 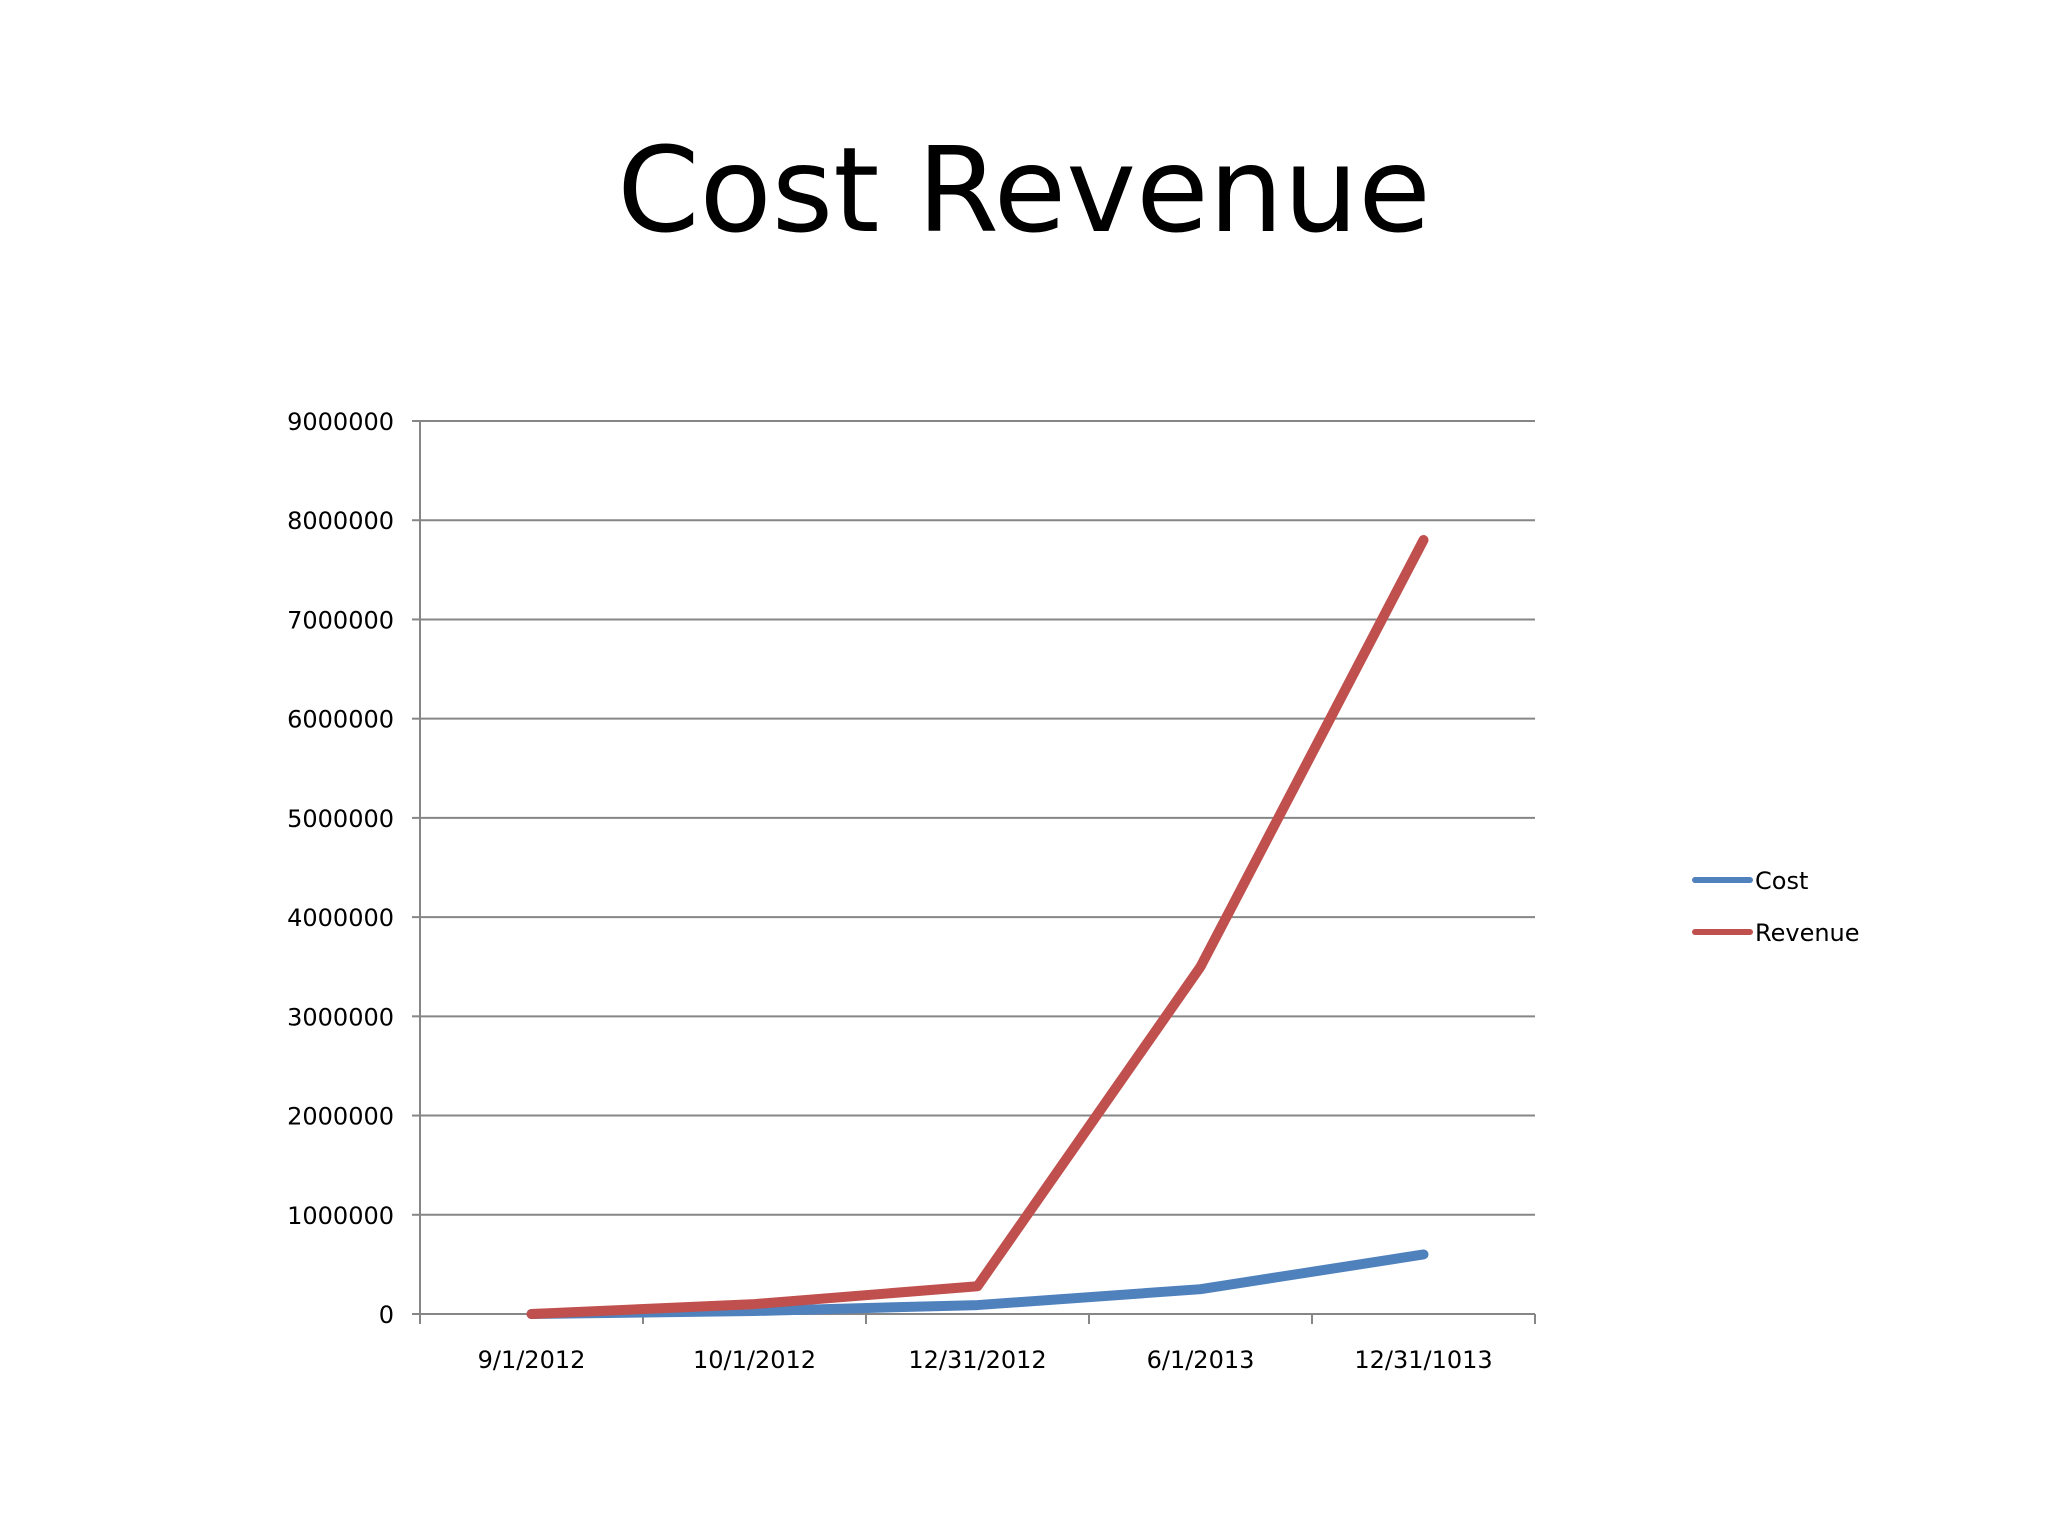 What do you see at coordinates (340, 422) in the screenshot?
I see `y-tick-label: 9000000` at bounding box center [340, 422].